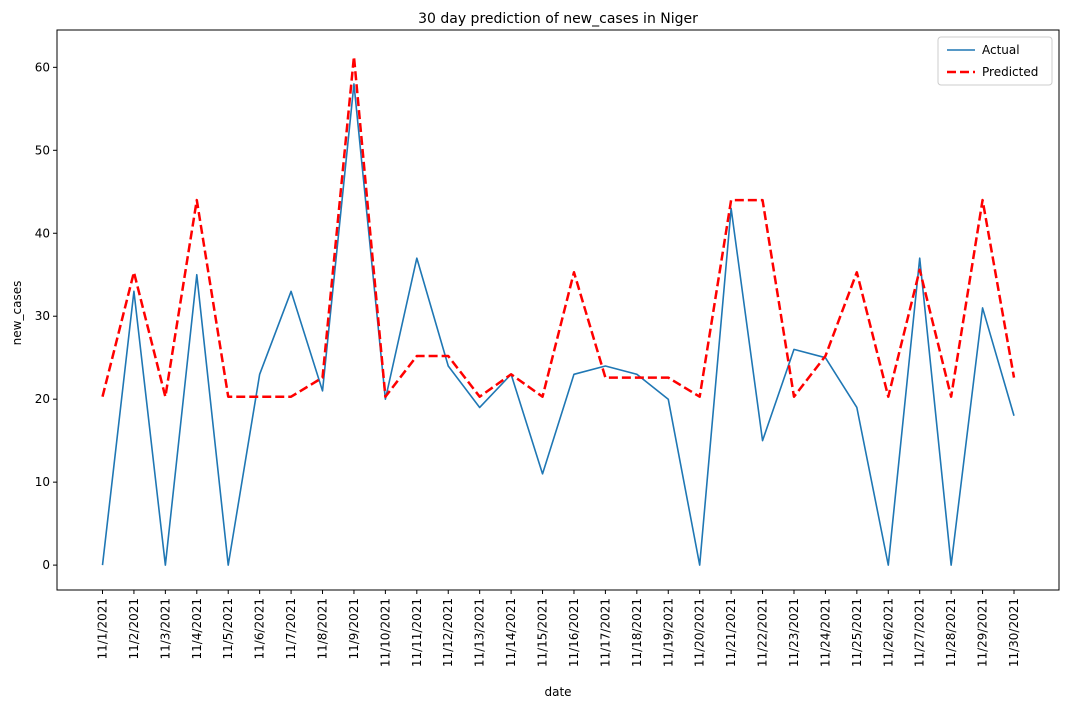 The height and width of the screenshot is (709, 1070). Describe the element at coordinates (794, 632) in the screenshot. I see `x-tick-label: 11/23/2021` at that location.